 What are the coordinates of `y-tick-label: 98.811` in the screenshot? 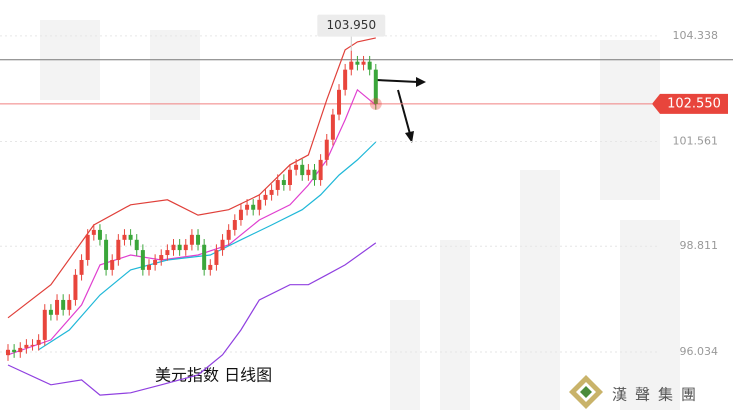 It's located at (699, 245).